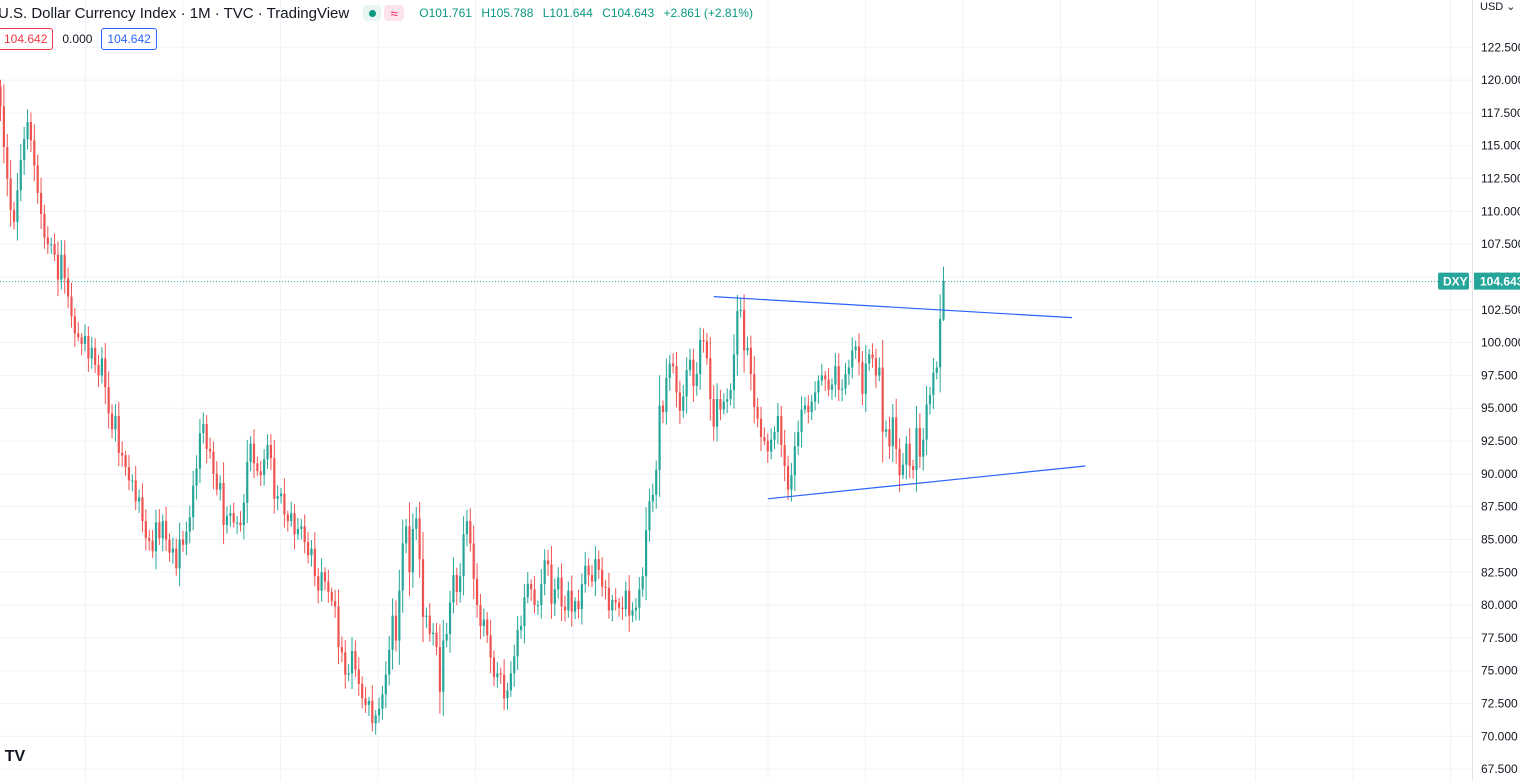  Describe the element at coordinates (27, 39) in the screenshot. I see `indicator-value-red: 104.642` at that location.